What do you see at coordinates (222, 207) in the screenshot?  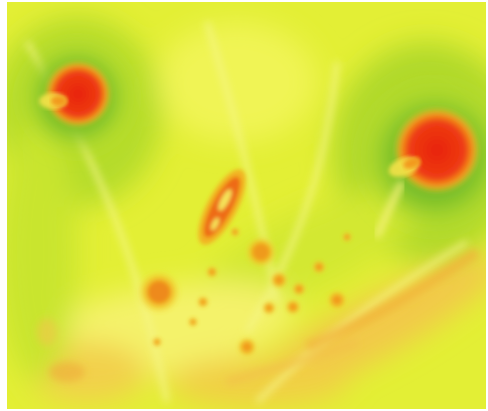 I see `elongated-body` at bounding box center [222, 207].